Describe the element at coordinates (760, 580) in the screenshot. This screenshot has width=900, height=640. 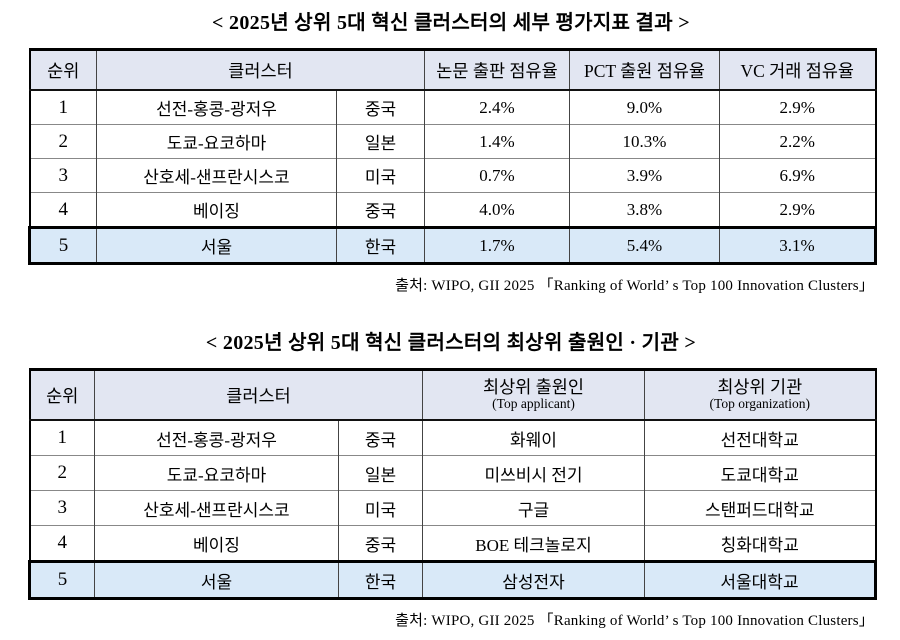
I see `cell-top-organization: 서울대학교` at that location.